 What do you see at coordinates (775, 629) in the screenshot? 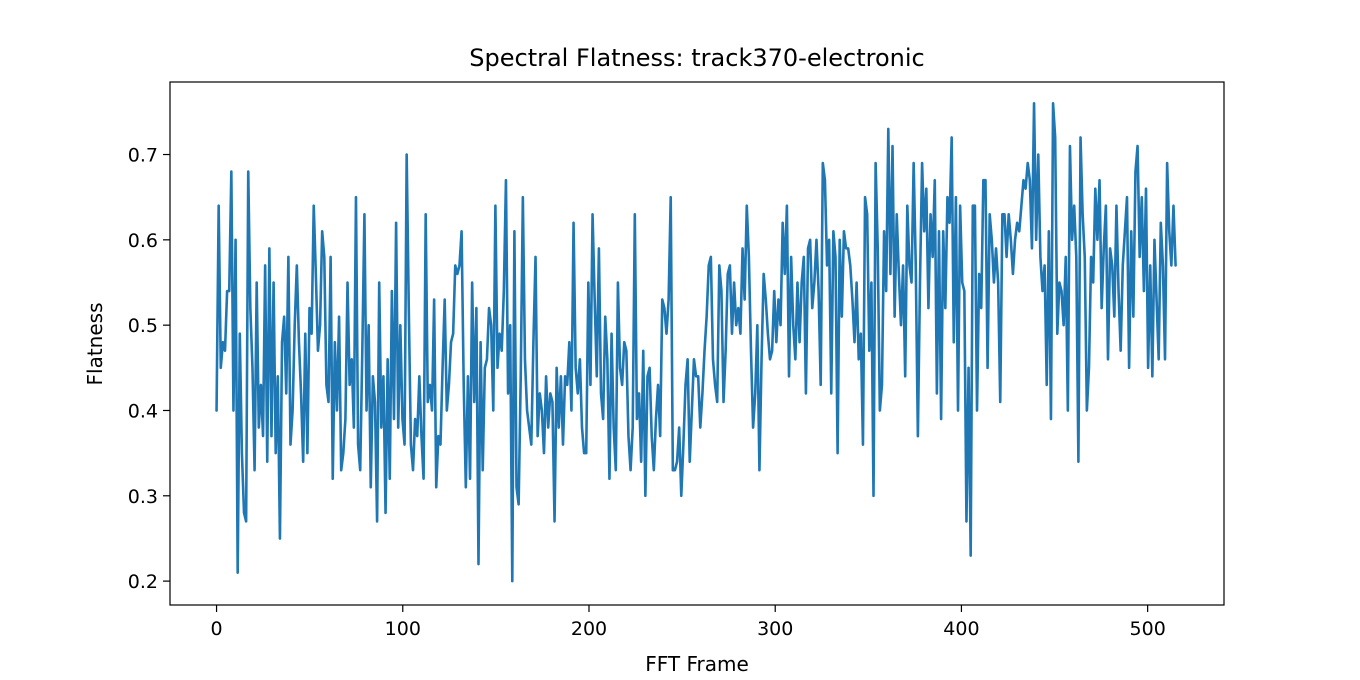
I see `x-tick-label: 300` at bounding box center [775, 629].